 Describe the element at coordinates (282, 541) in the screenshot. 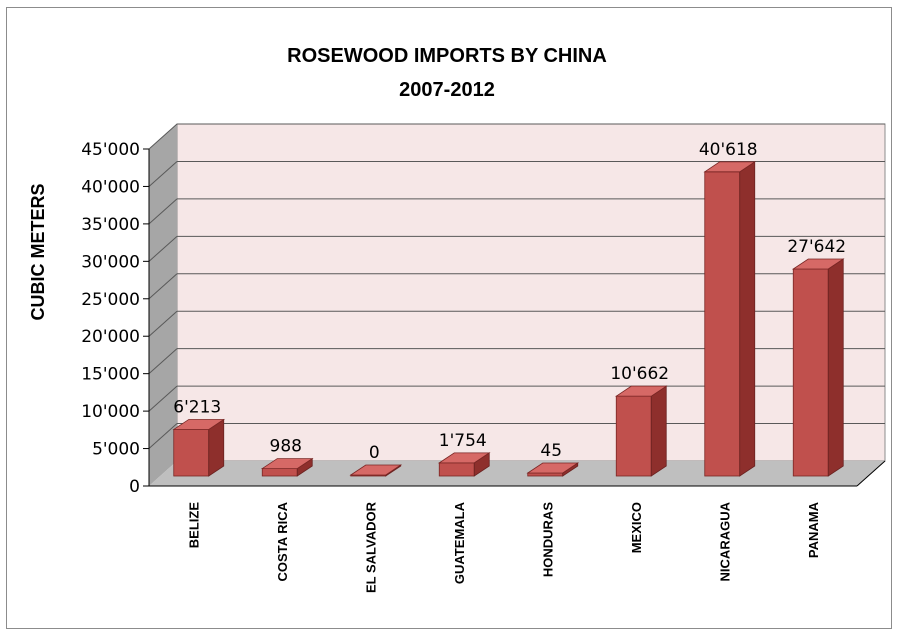

I see `category-label: COSTA RICA` at that location.